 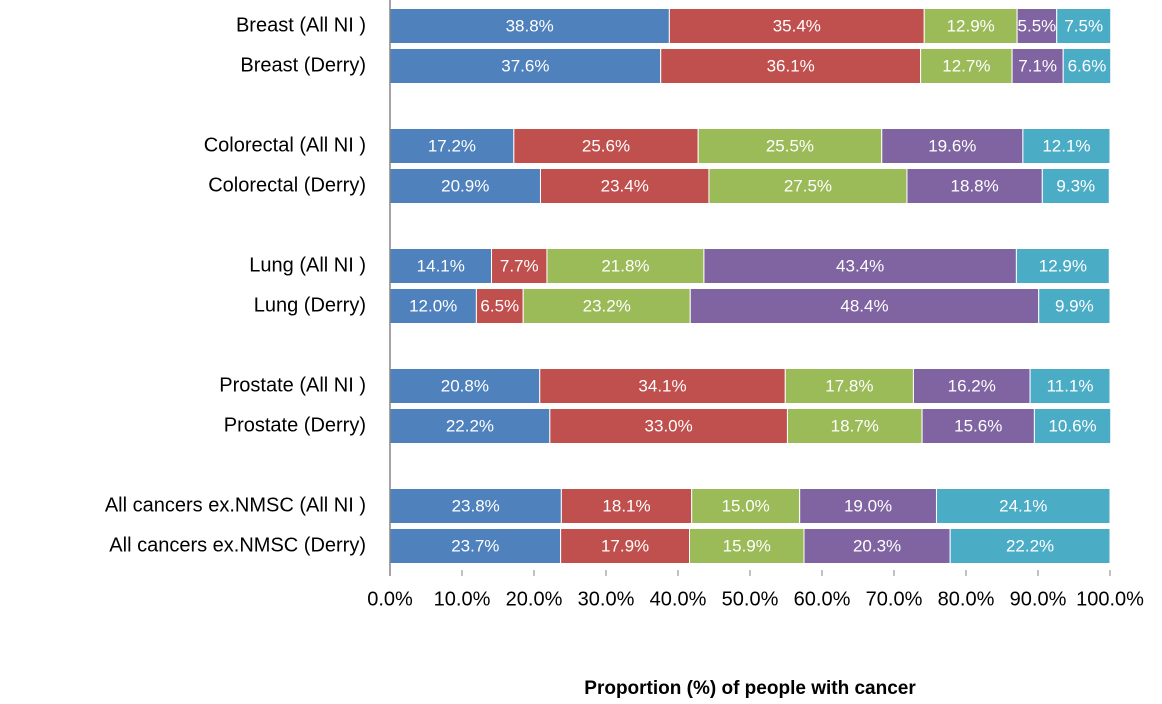 I want to click on value-label: 10.6%, so click(x=1072, y=425).